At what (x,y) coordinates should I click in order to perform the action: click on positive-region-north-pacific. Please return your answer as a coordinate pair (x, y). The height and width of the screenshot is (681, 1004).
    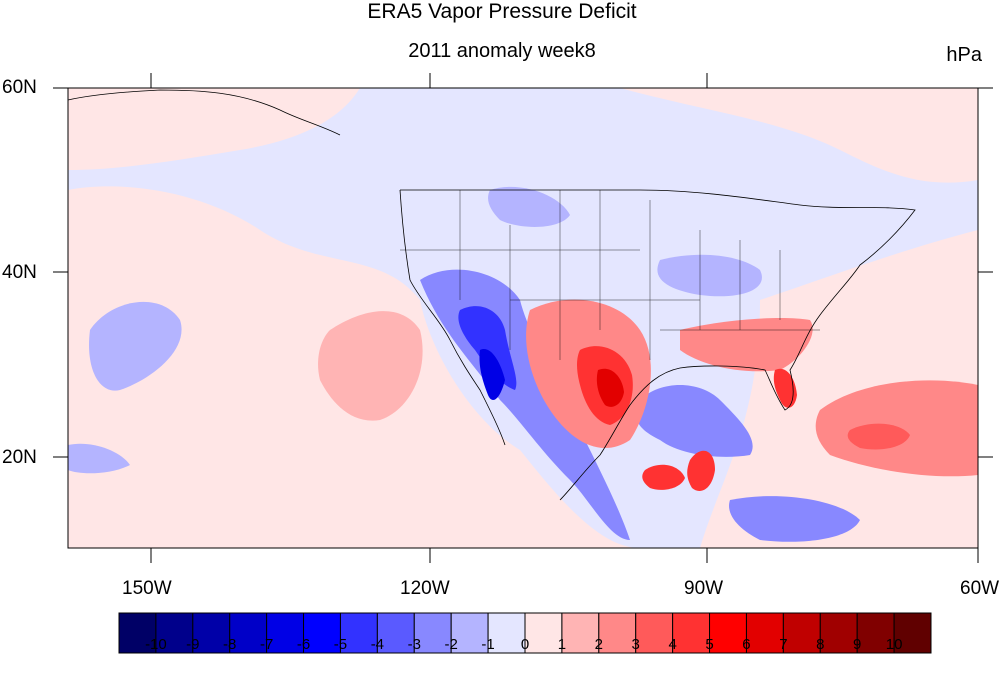
    Looking at the image, I should click on (214, 129).